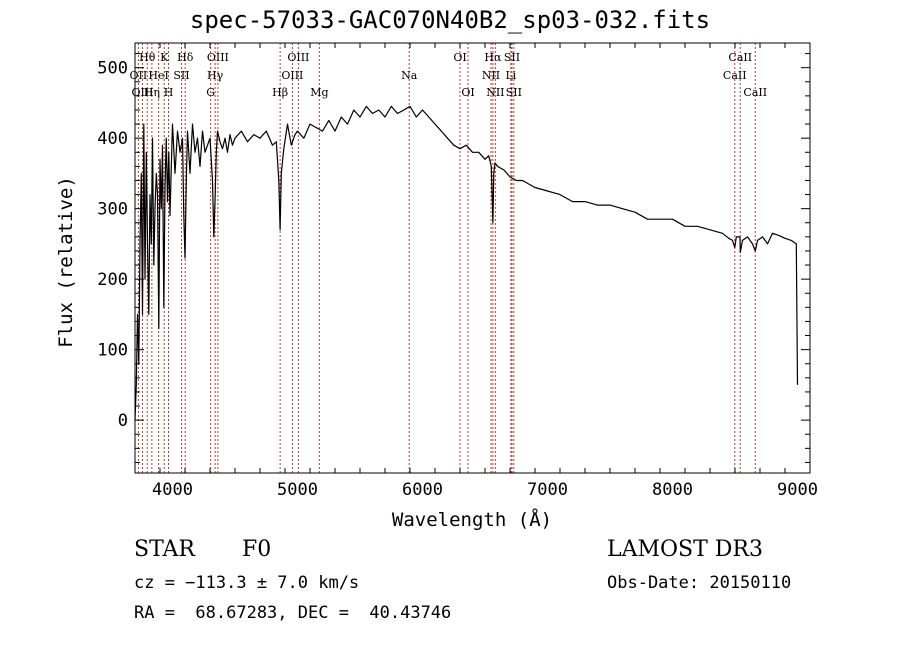  I want to click on x-tick-label-3: 7000, so click(547, 490).